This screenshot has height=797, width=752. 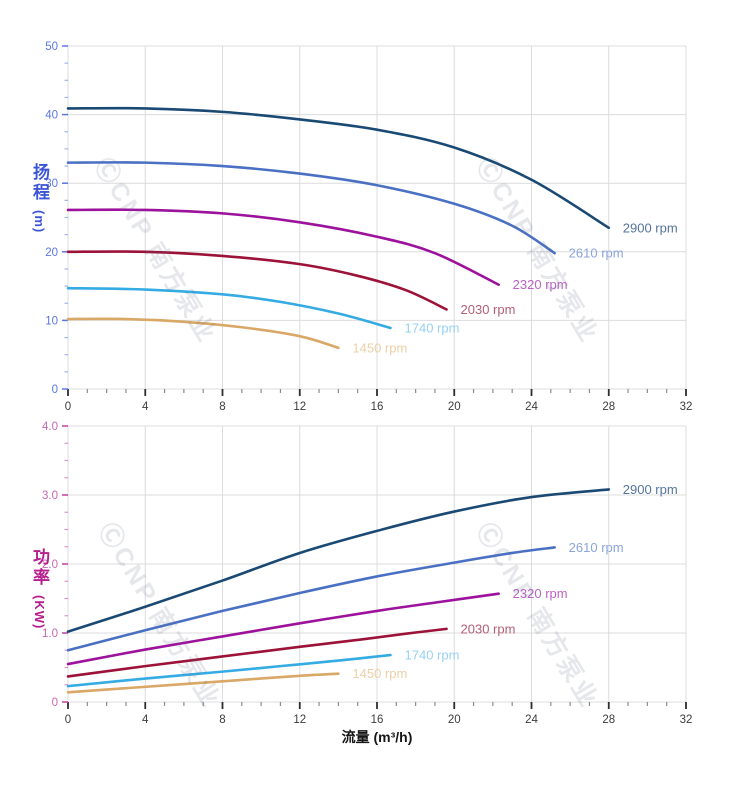 I want to click on y-tick-label: 20, so click(x=51, y=253).